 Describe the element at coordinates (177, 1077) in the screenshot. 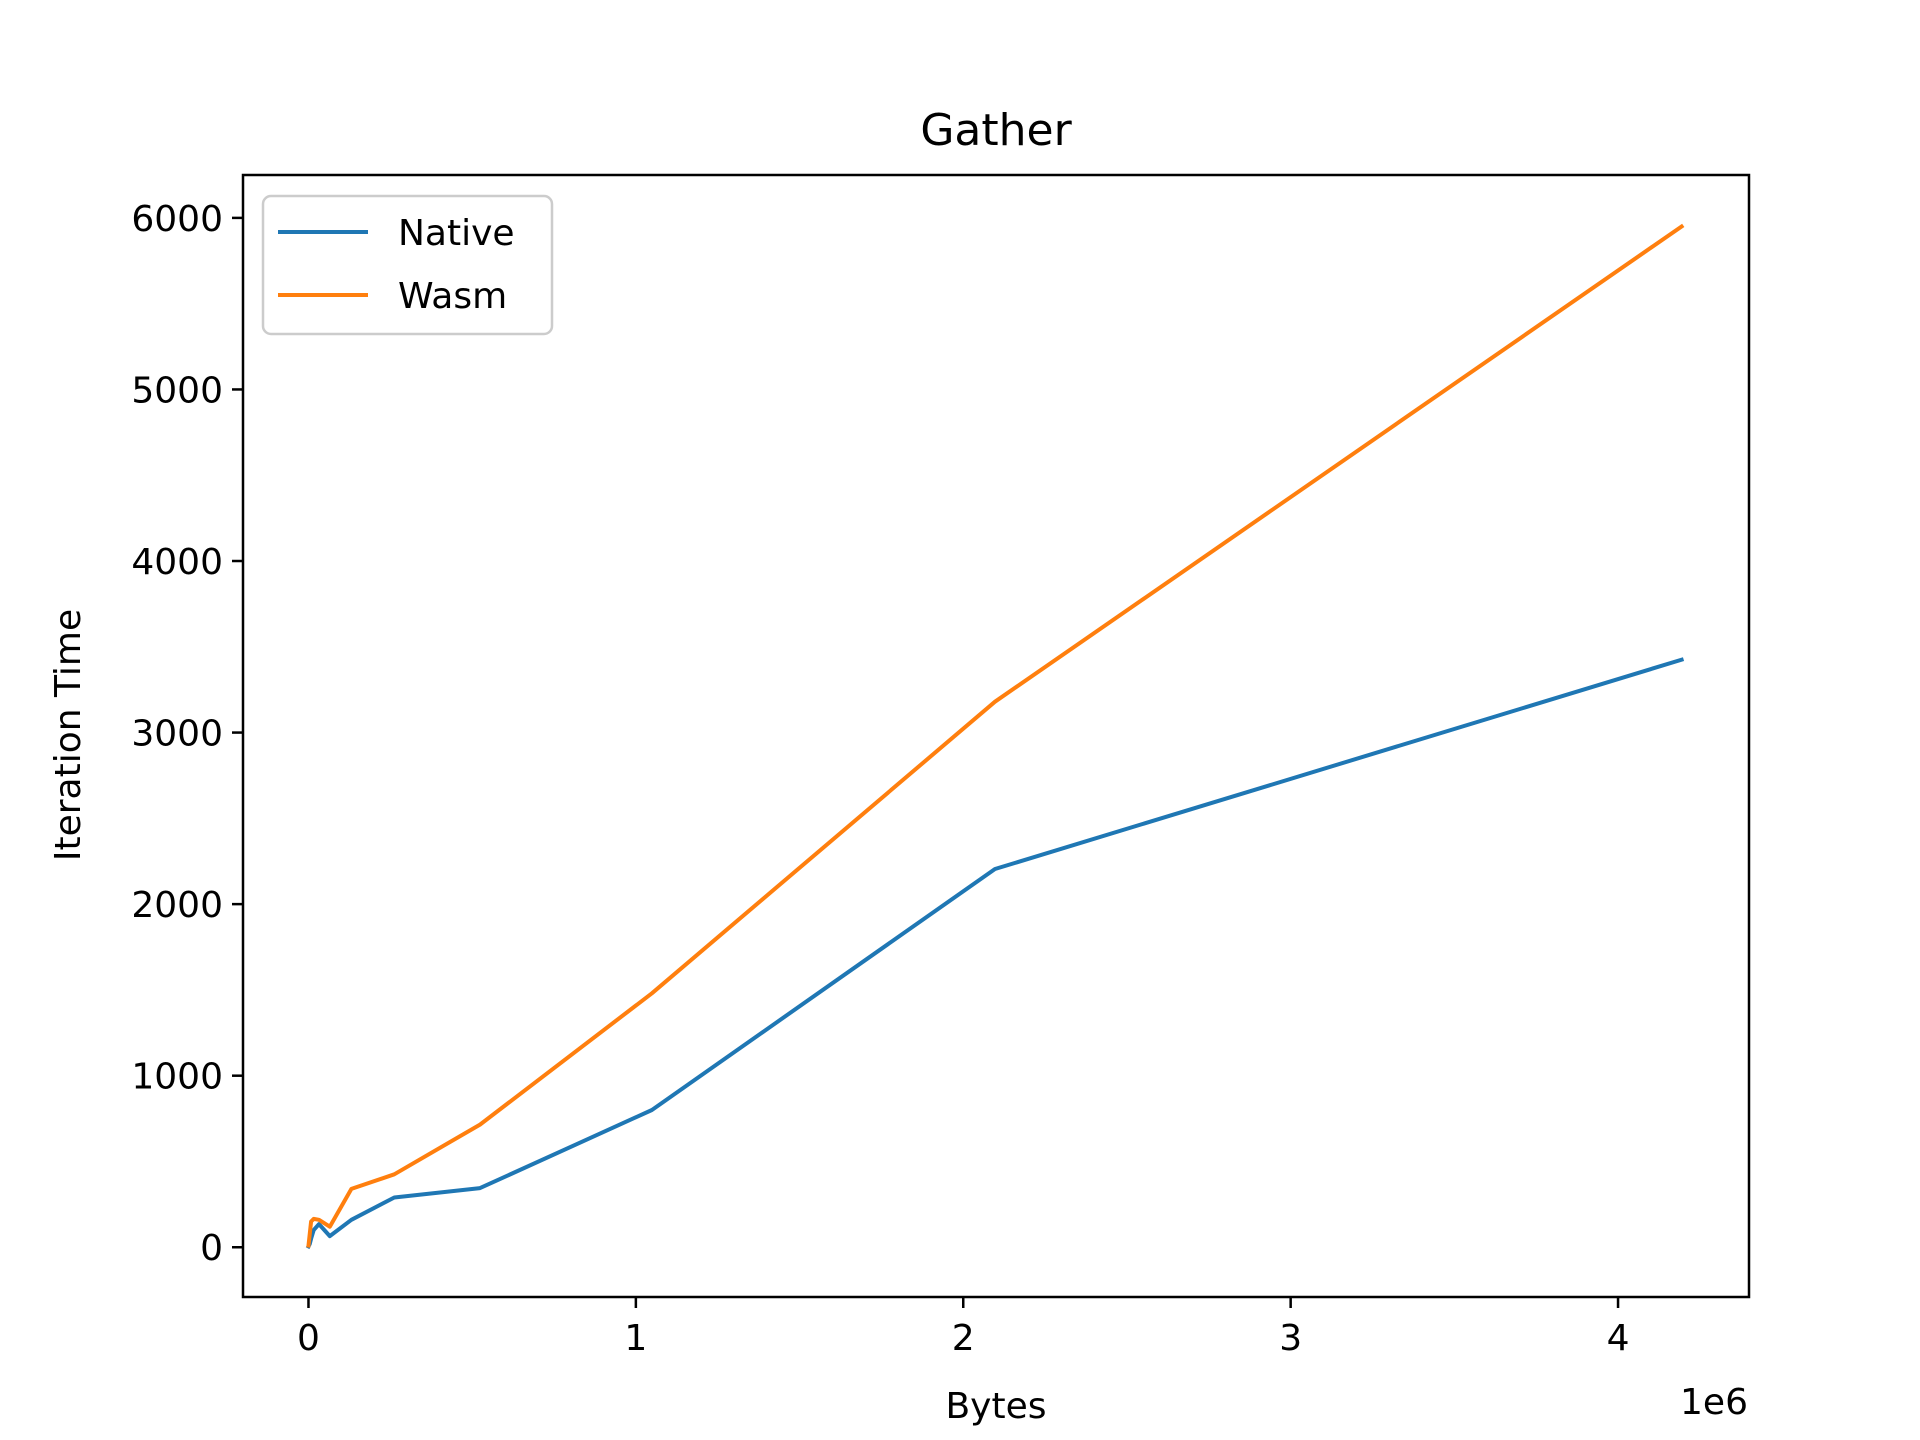

I see `y-tick-label: 1000` at that location.